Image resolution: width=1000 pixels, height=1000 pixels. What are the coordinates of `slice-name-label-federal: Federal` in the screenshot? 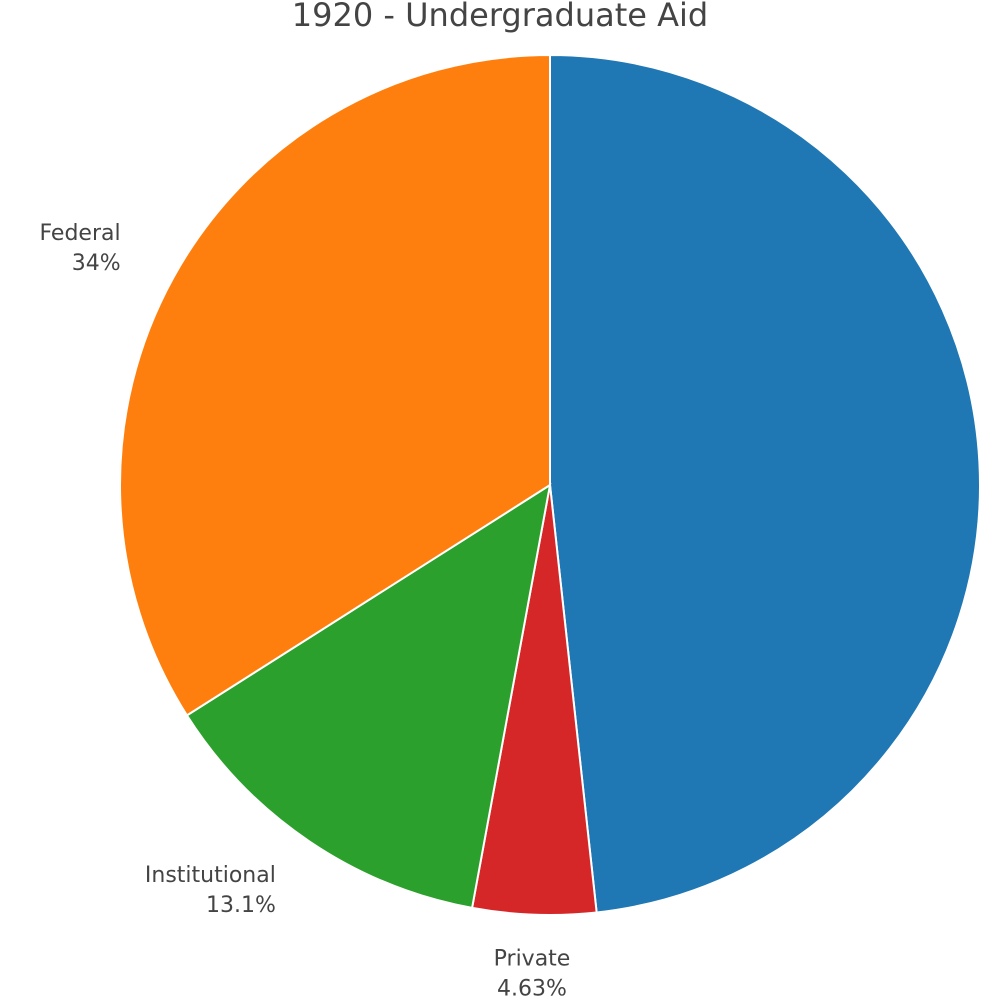 It's located at (79, 233).